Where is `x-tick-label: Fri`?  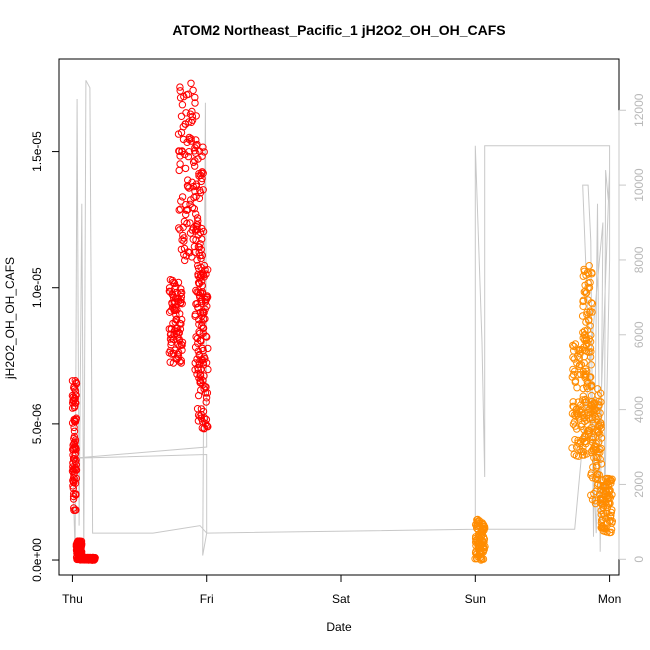 x-tick-label: Fri is located at coordinates (207, 599).